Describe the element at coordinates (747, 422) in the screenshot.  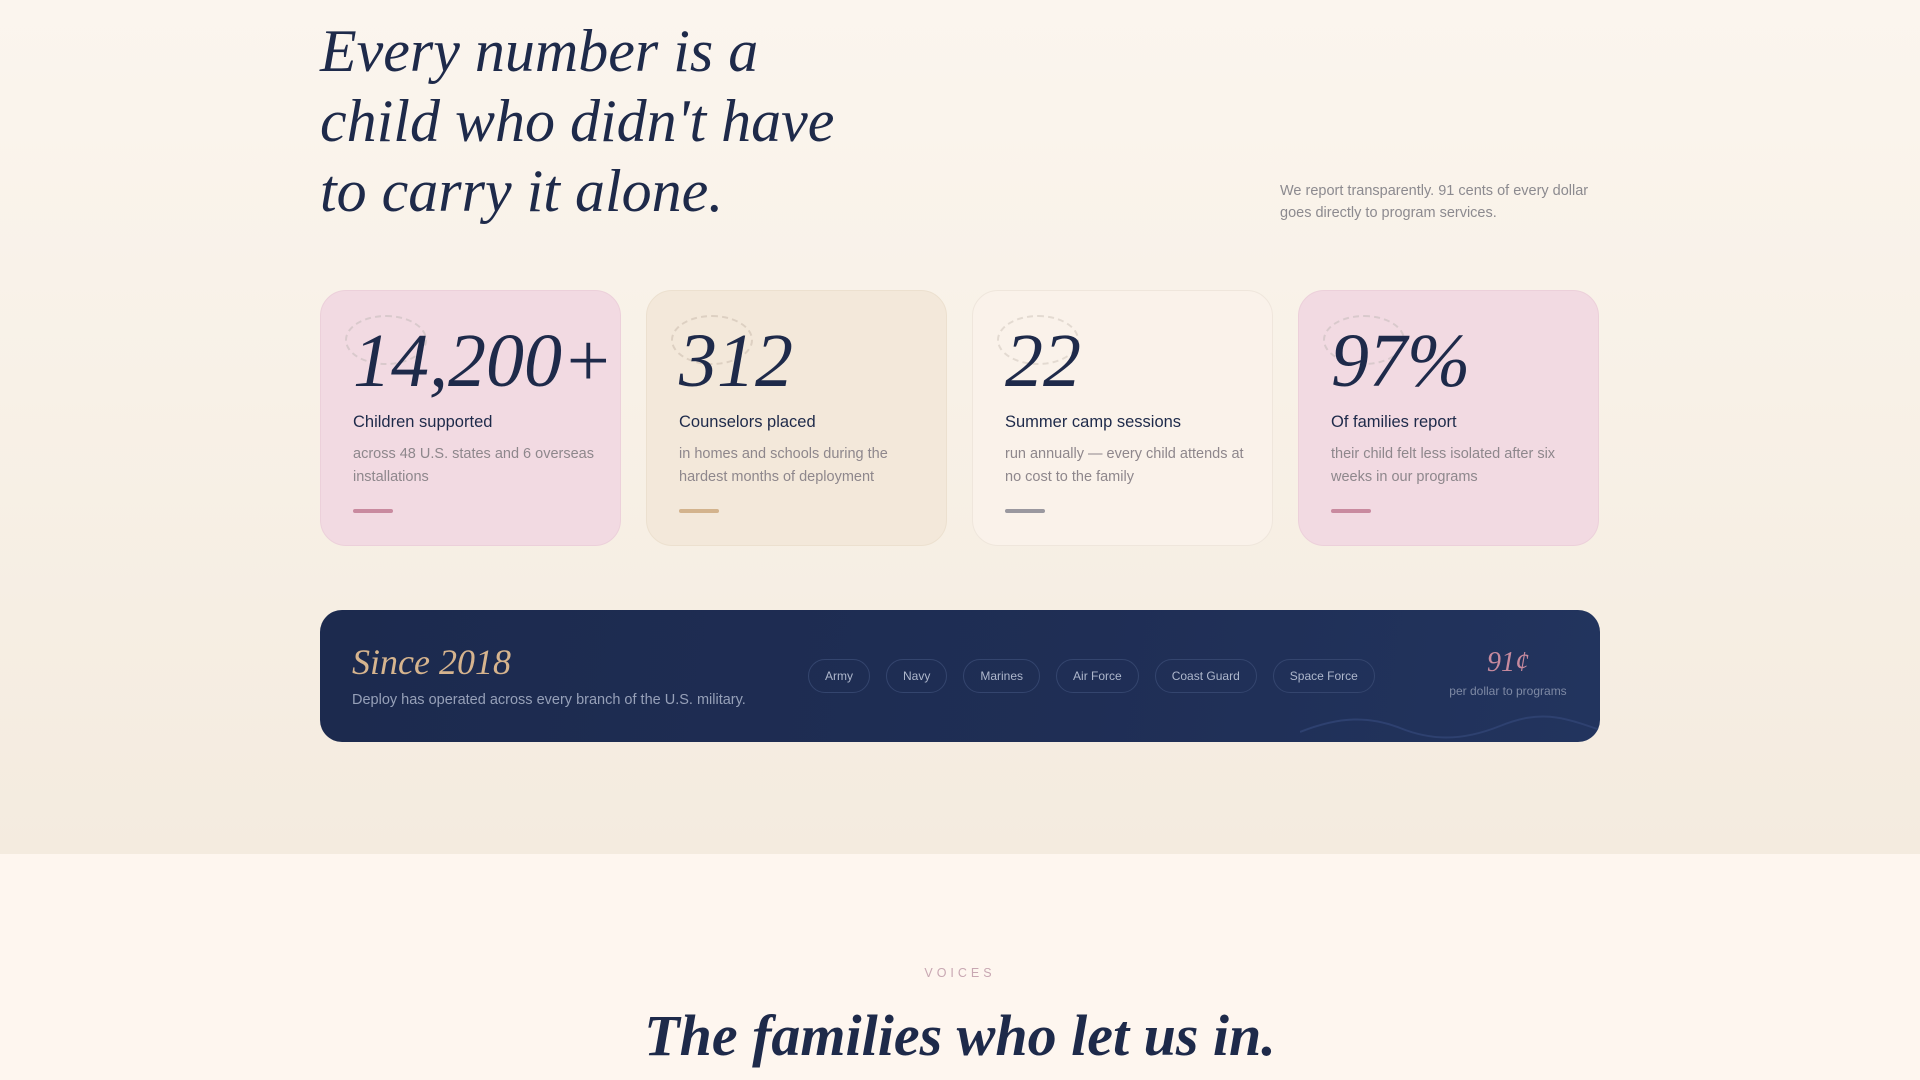
I see `stat-label: Counselors placed` at that location.